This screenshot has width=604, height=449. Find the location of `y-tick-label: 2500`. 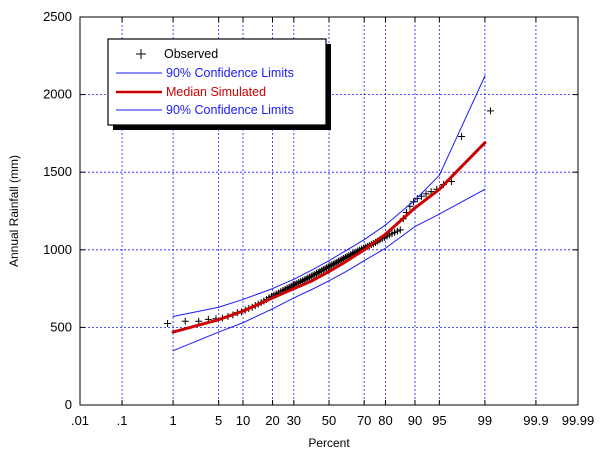

y-tick-label: 2500 is located at coordinates (57, 16).